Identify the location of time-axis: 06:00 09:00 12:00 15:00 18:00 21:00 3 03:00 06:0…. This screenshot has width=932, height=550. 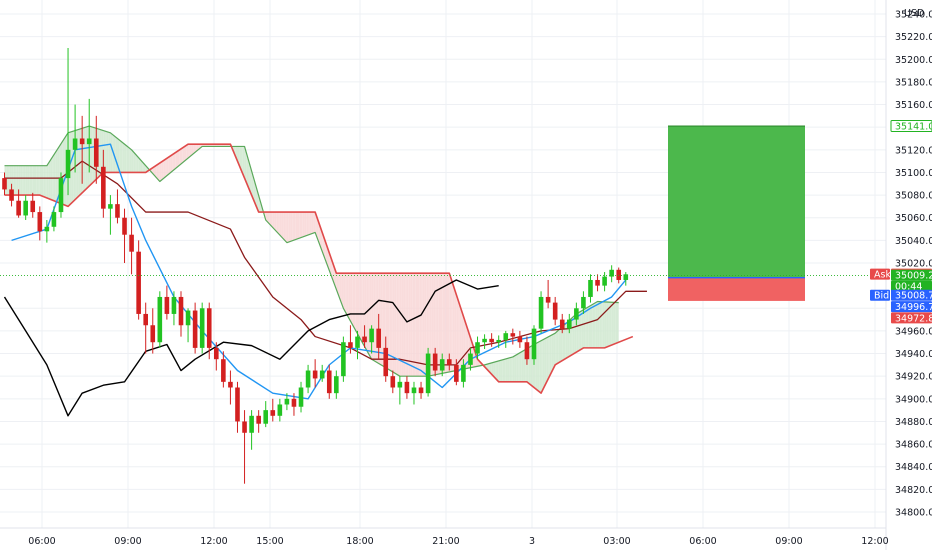
(444, 537).